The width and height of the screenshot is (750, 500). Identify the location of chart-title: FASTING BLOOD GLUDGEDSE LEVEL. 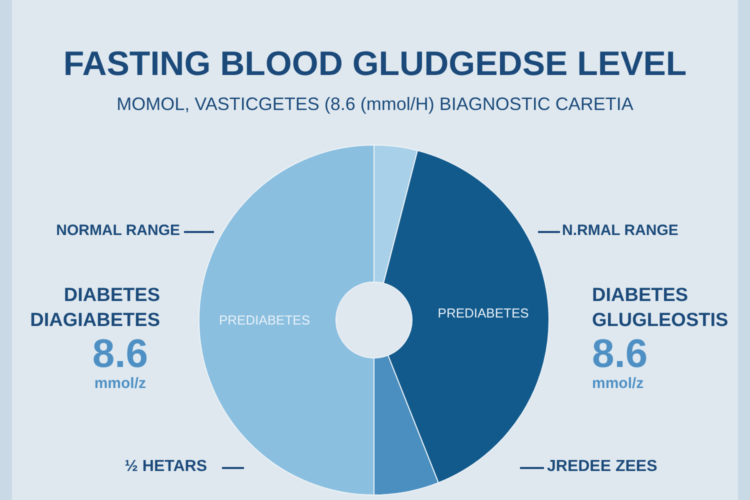
(375, 64).